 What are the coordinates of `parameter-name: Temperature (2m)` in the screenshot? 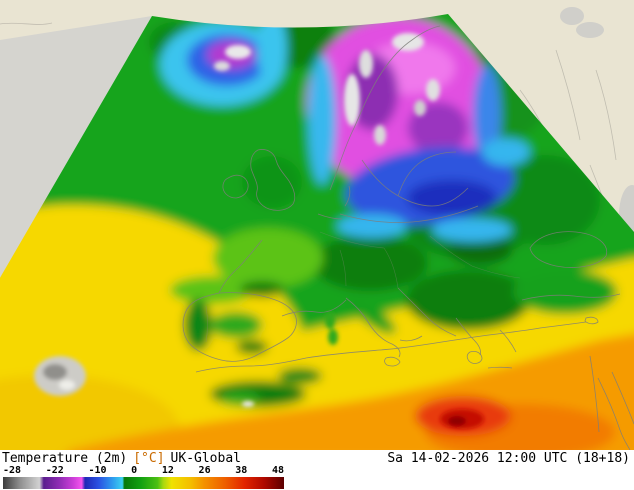 It's located at (65, 458).